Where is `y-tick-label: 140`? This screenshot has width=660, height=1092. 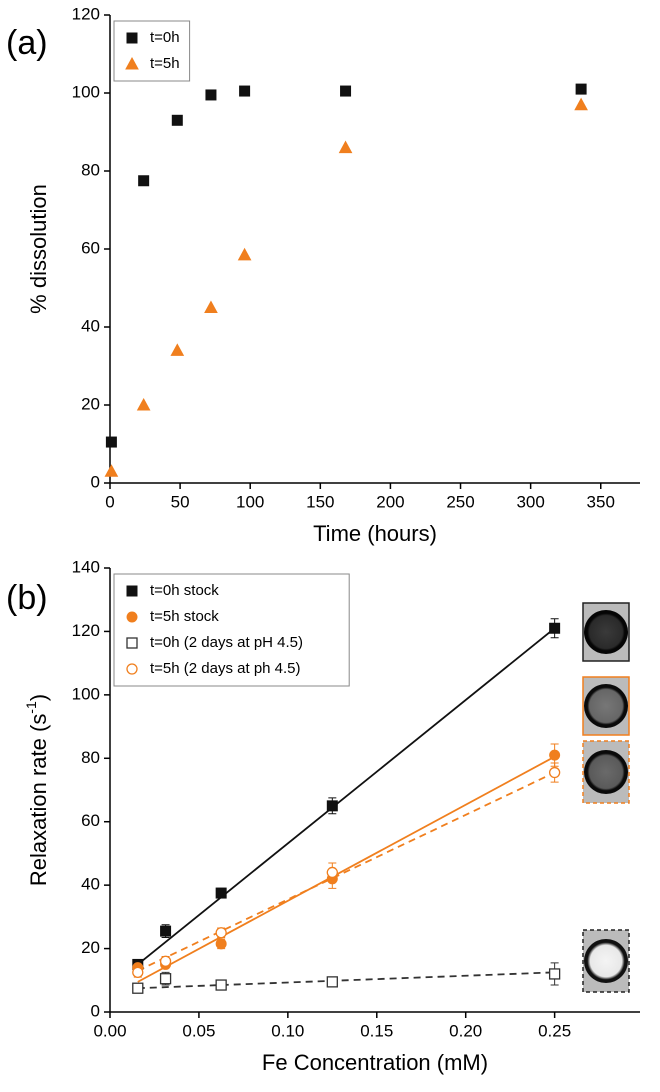 y-tick-label: 140 is located at coordinates (86, 566).